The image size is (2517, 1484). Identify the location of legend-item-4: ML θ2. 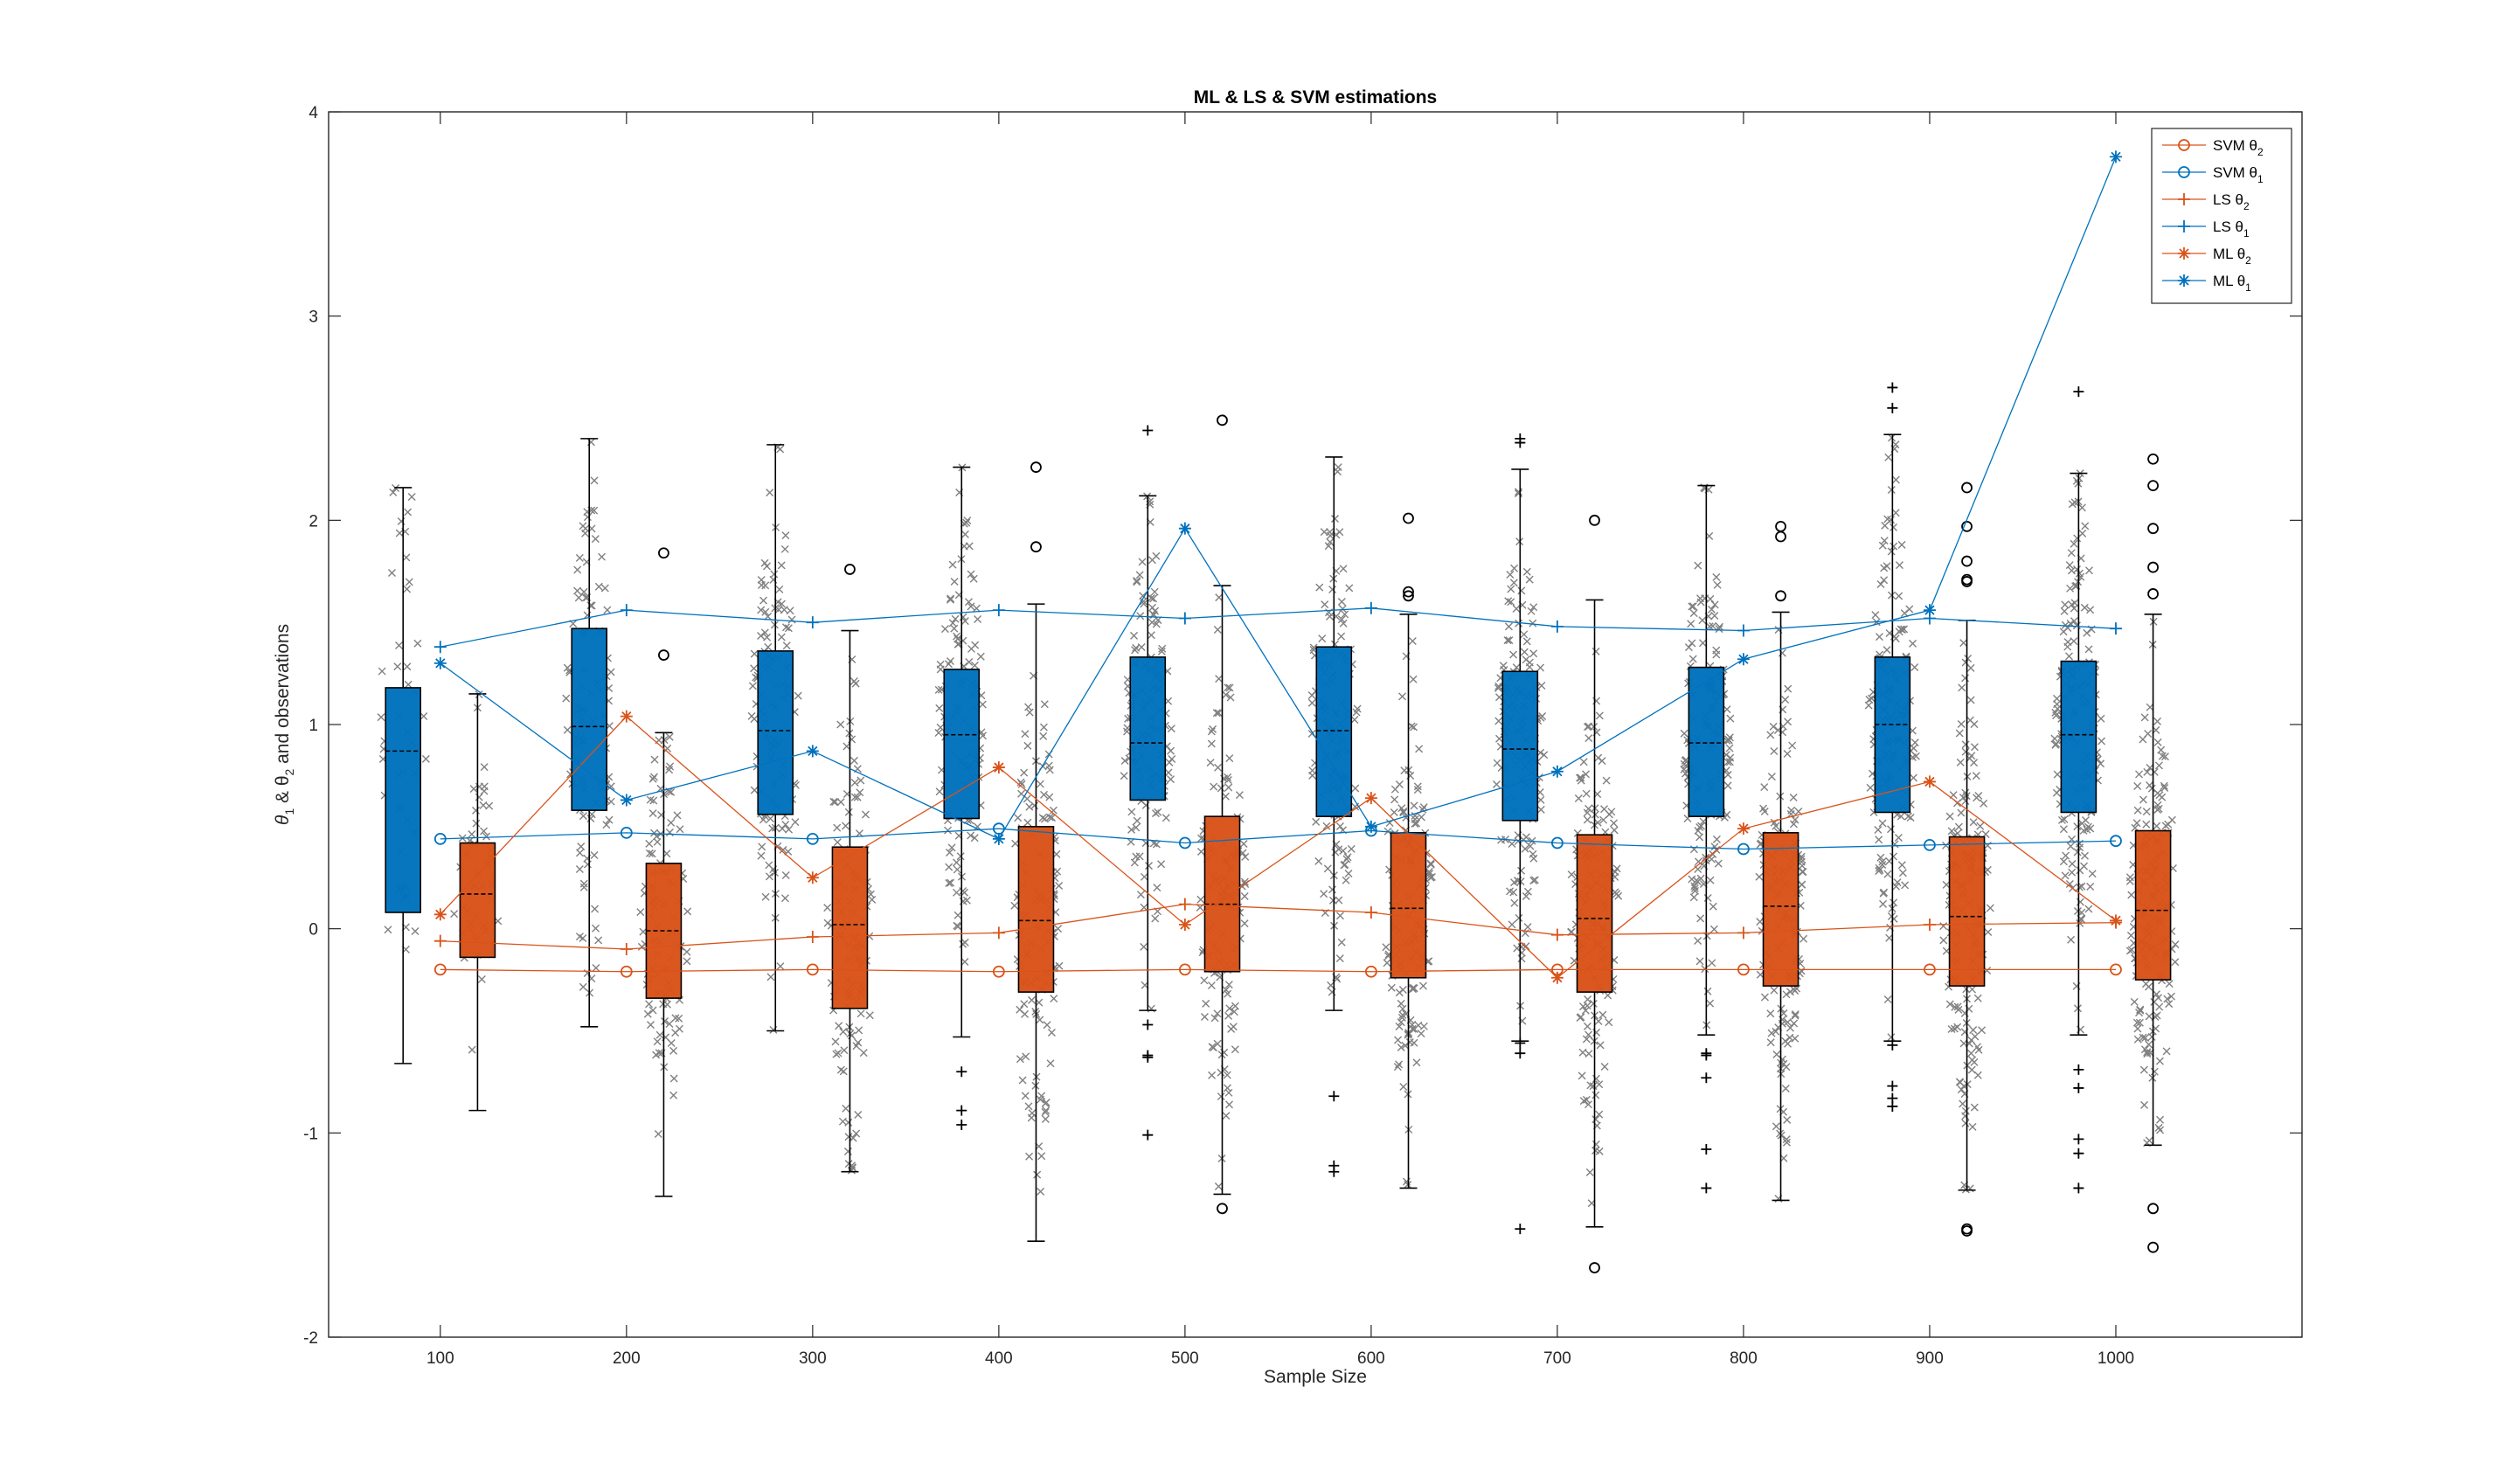
(2206, 256).